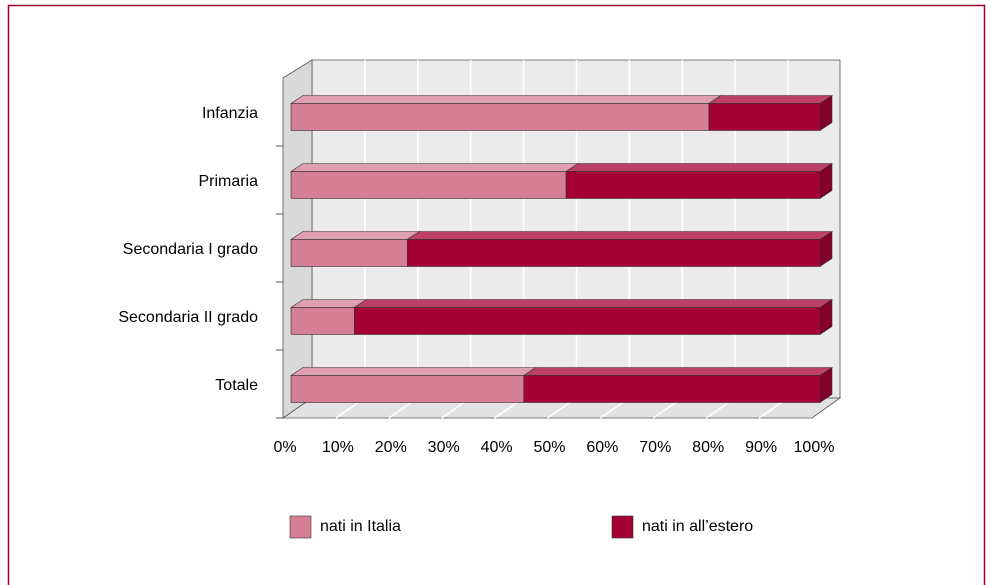  What do you see at coordinates (697, 526) in the screenshot?
I see `legend-label: nati in all’estero` at bounding box center [697, 526].